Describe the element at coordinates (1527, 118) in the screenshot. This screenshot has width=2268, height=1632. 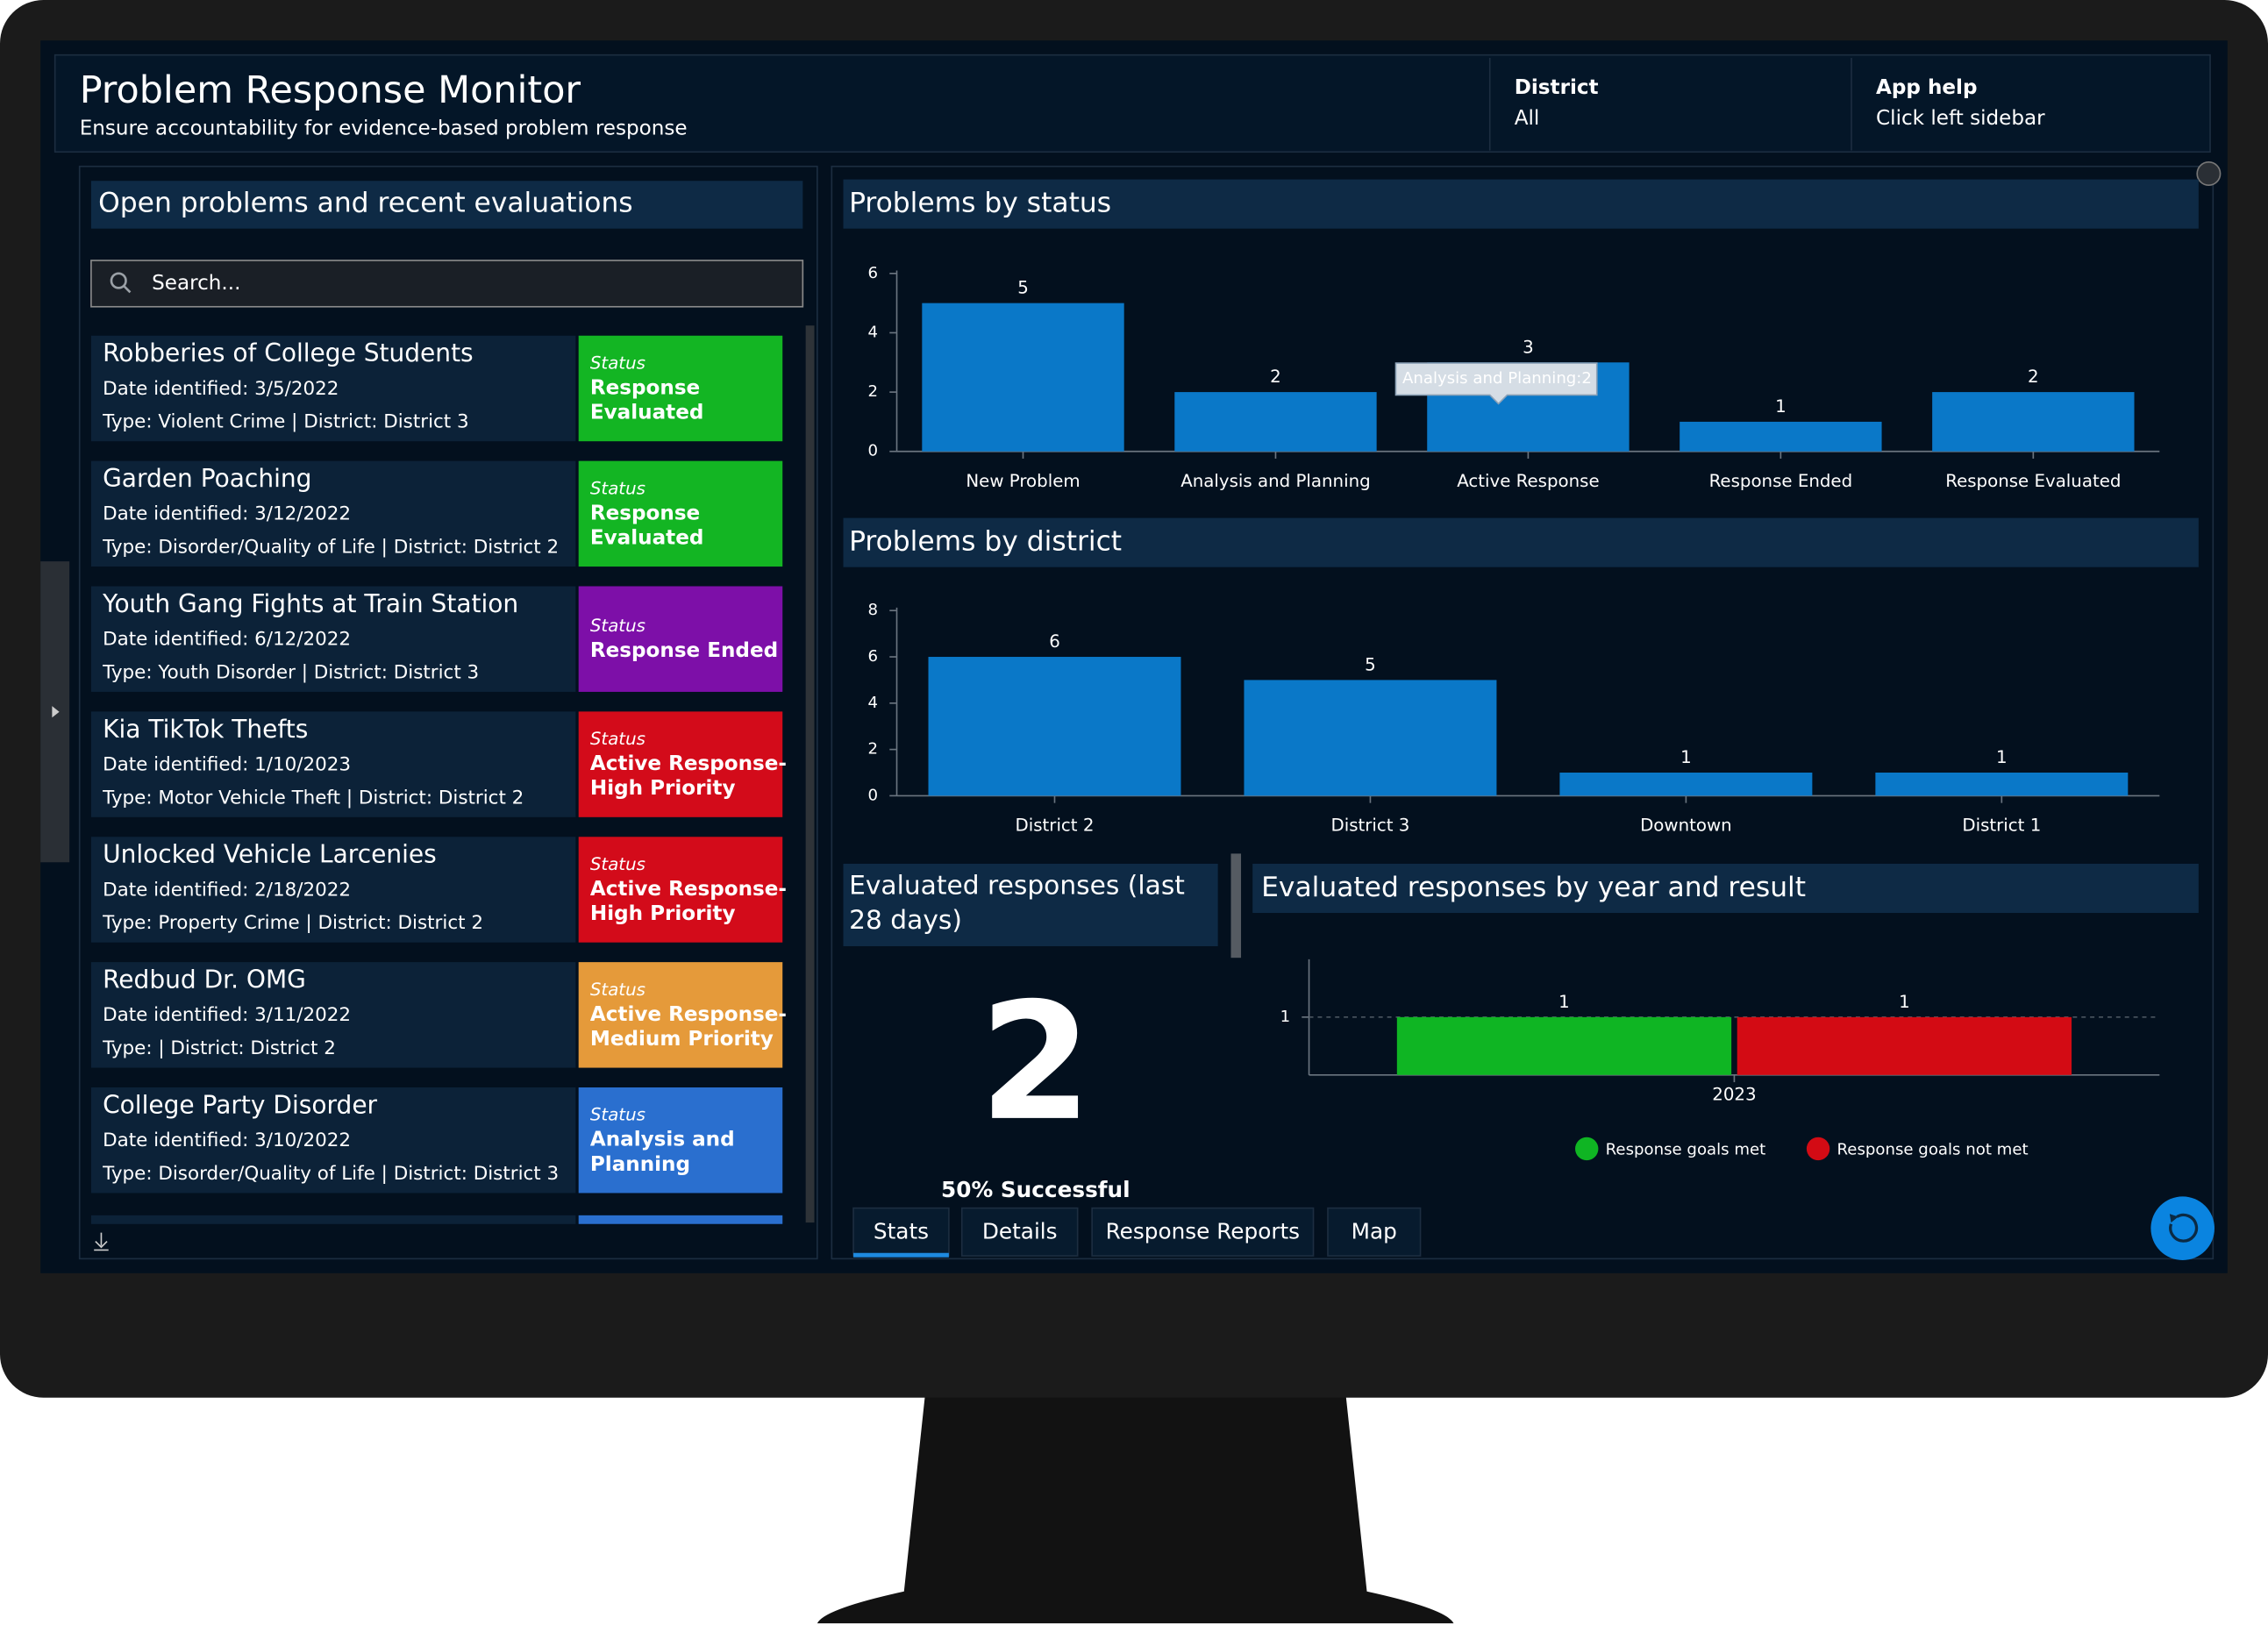
I see `district-value: All` at that location.